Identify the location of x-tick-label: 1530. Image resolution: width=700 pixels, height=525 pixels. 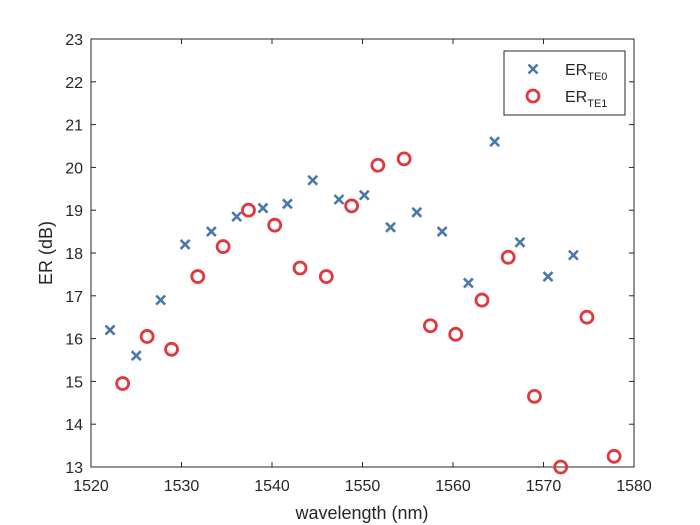
(182, 486).